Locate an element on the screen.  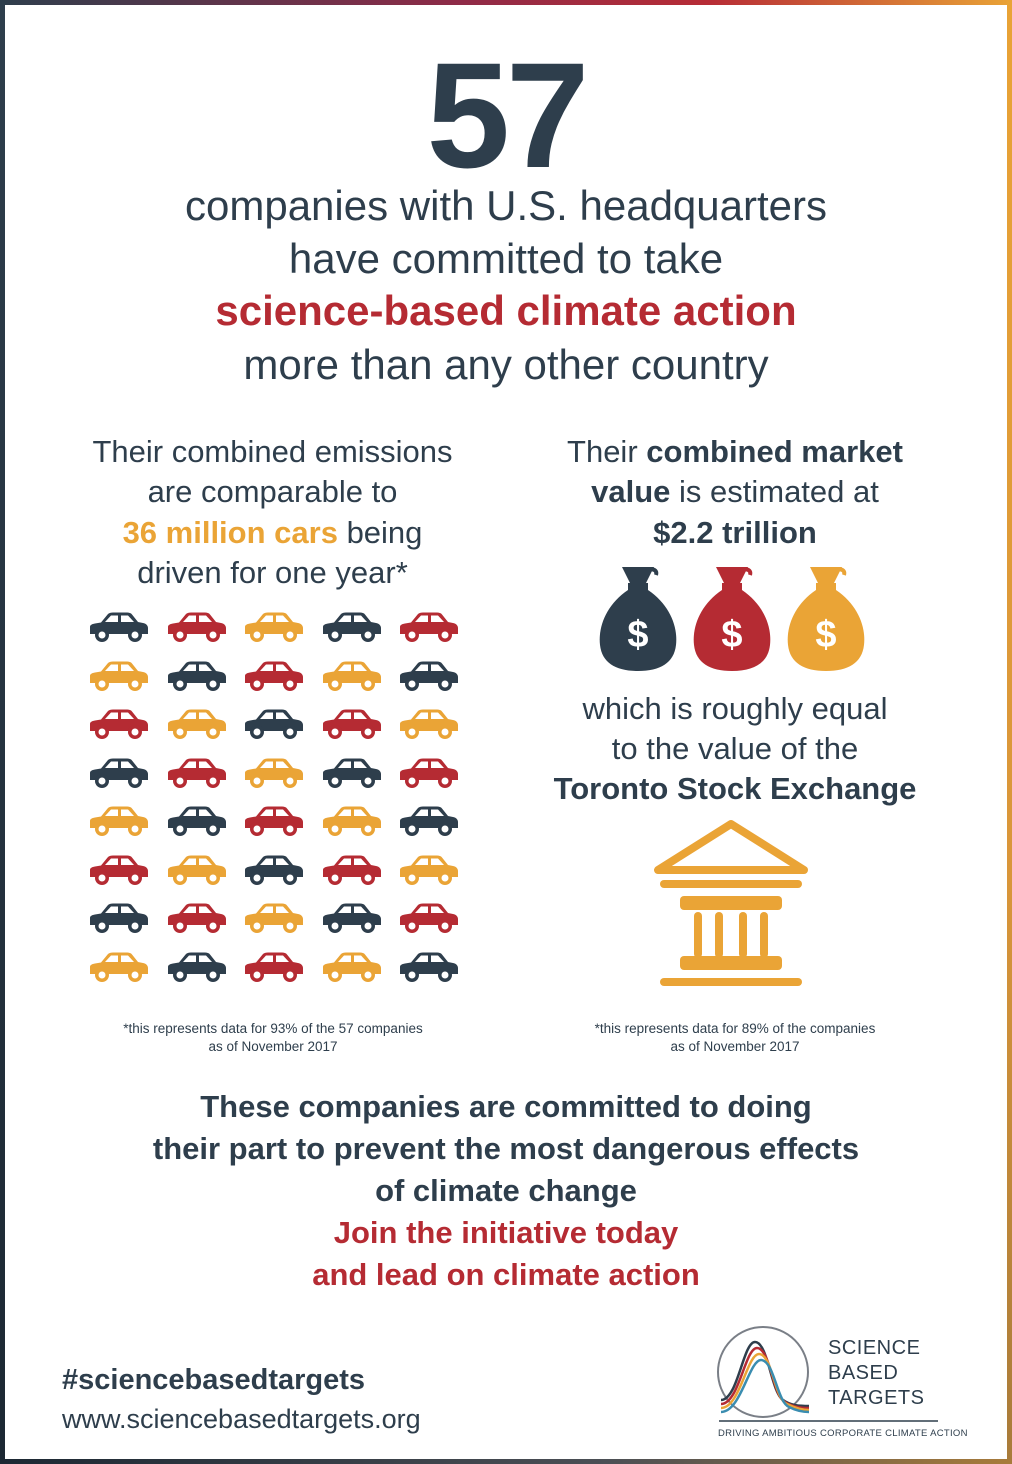
cta-line2: and lead on climate action is located at coordinates (506, 1274).